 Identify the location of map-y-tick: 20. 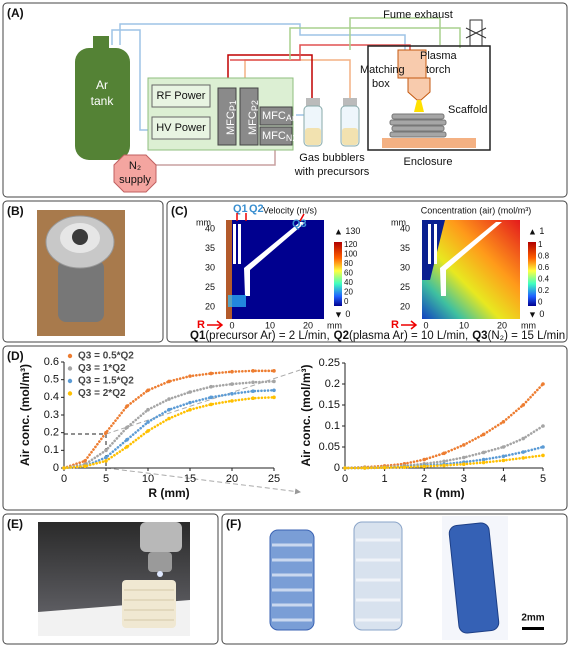
(210, 306).